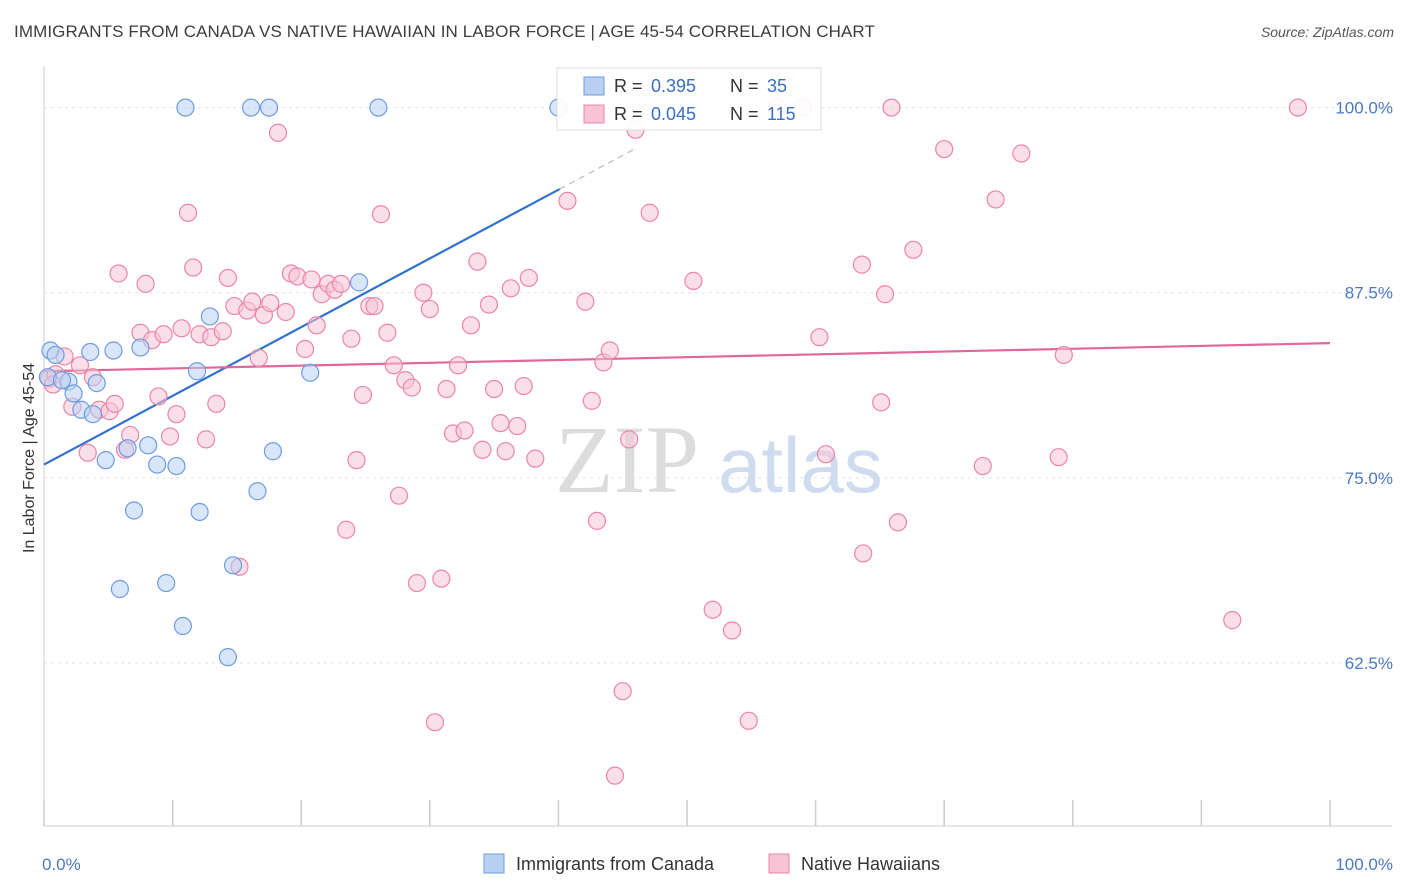 The width and height of the screenshot is (1406, 892). What do you see at coordinates (673, 114) in the screenshot?
I see `legend-r-value: 0.045` at bounding box center [673, 114].